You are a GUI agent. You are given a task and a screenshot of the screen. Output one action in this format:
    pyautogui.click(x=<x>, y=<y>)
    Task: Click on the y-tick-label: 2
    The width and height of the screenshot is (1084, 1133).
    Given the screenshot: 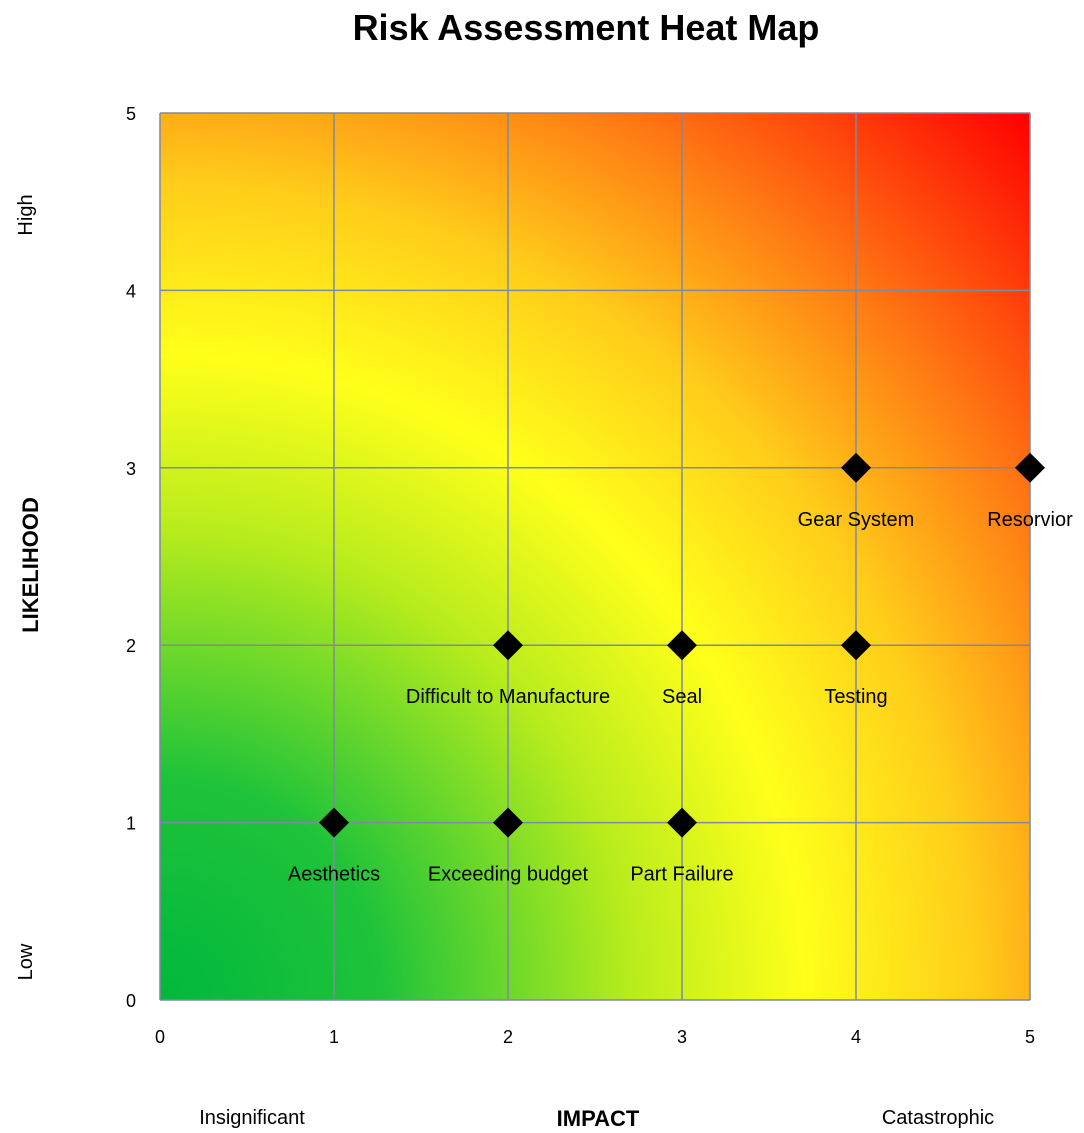 What is the action you would take?
    pyautogui.click(x=131, y=646)
    